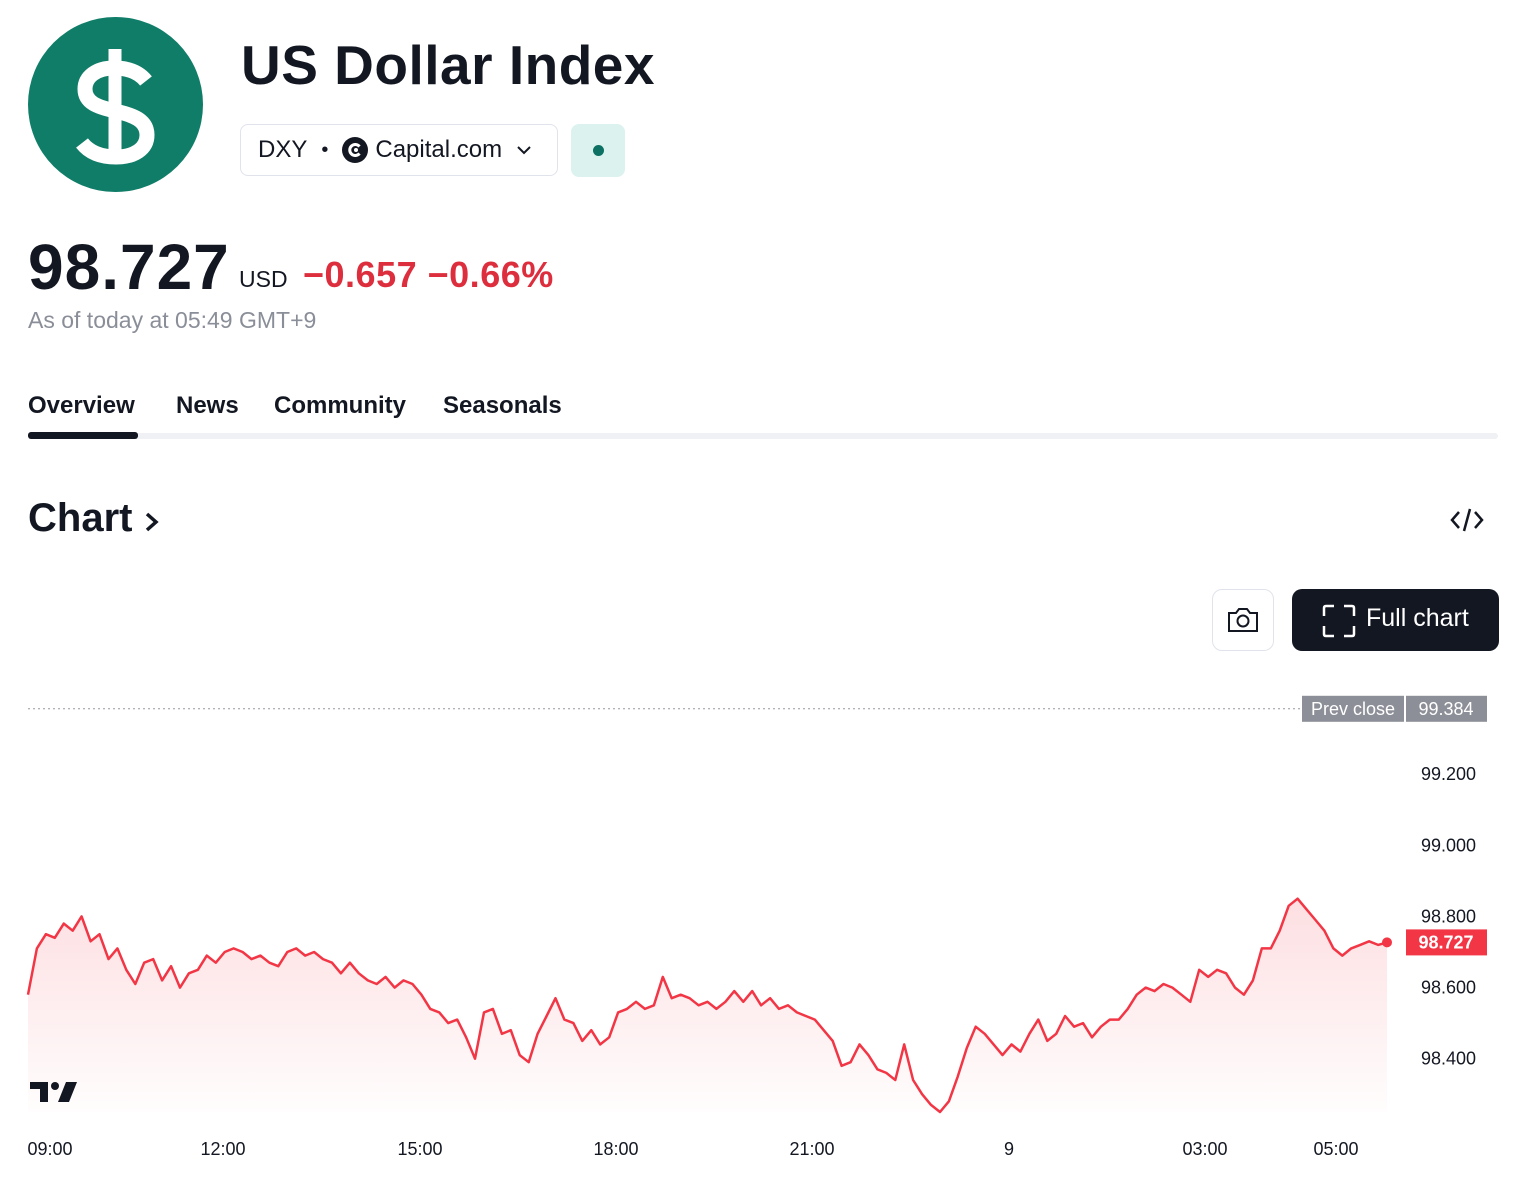 Image resolution: width=1536 pixels, height=1190 pixels. I want to click on y-axis: 99.200 99.000 98.800 98.600 98.400, so click(1448, 916).